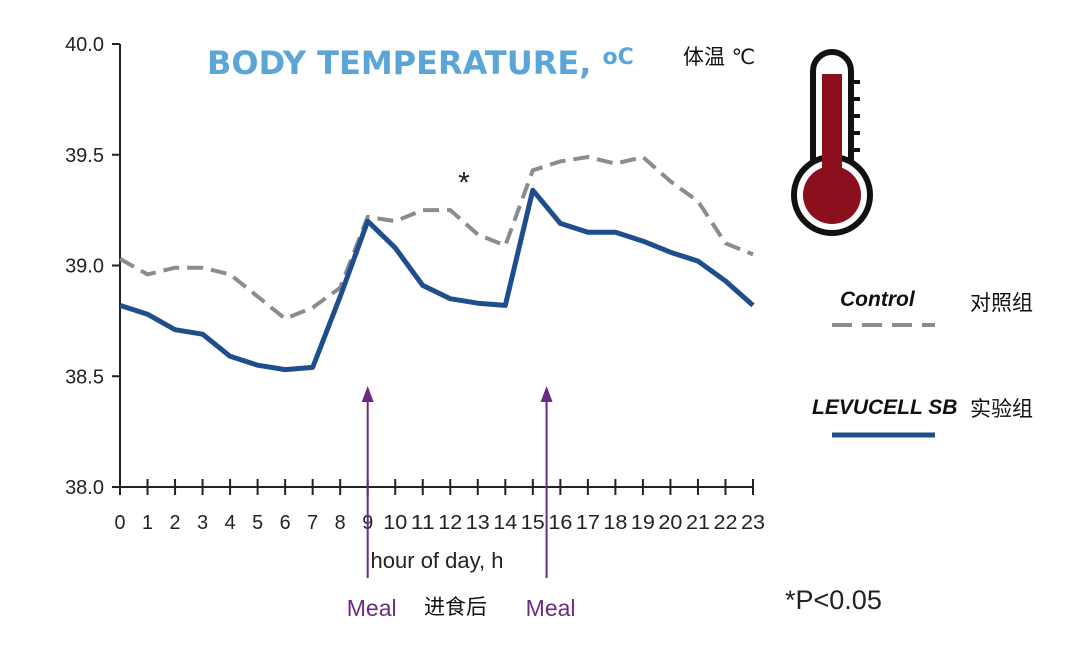  I want to click on x-tick-label: 19, so click(643, 523).